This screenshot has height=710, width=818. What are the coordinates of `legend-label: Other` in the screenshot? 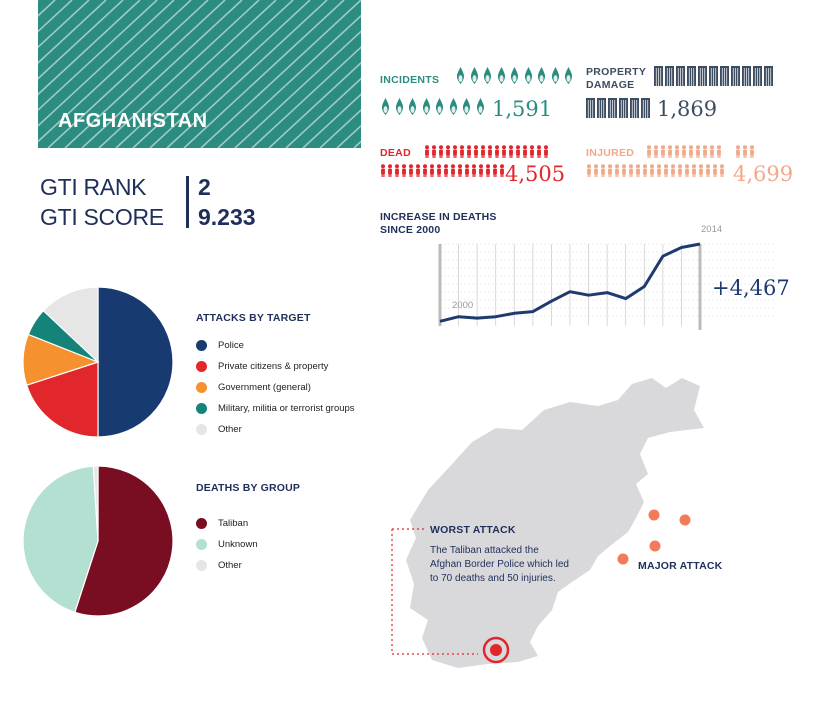 It's located at (230, 565).